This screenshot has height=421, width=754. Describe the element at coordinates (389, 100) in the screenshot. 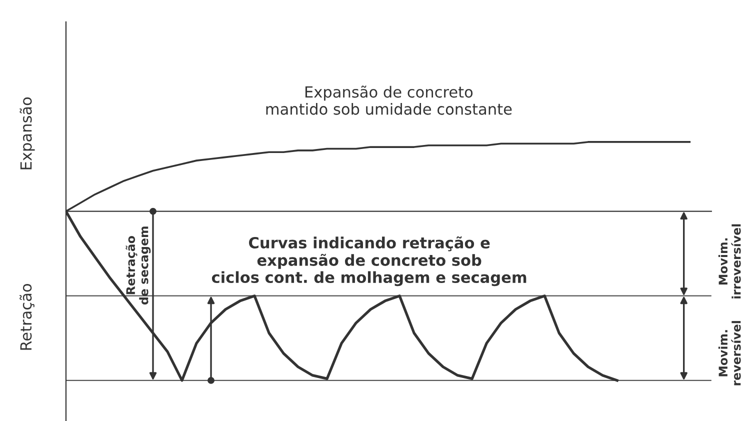

I see `text: Expansão de concreto mantido sob umidade constante` at that location.